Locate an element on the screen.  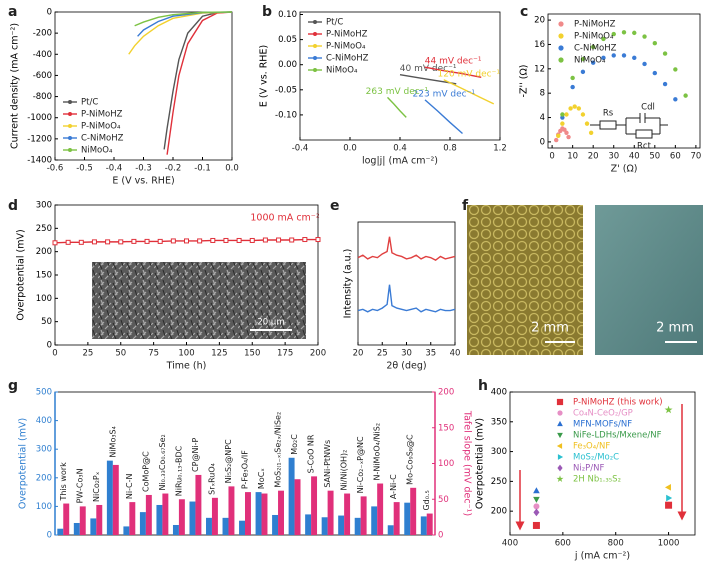
category-label: NiCo₂Pₓ is located at coordinates (96, 486).